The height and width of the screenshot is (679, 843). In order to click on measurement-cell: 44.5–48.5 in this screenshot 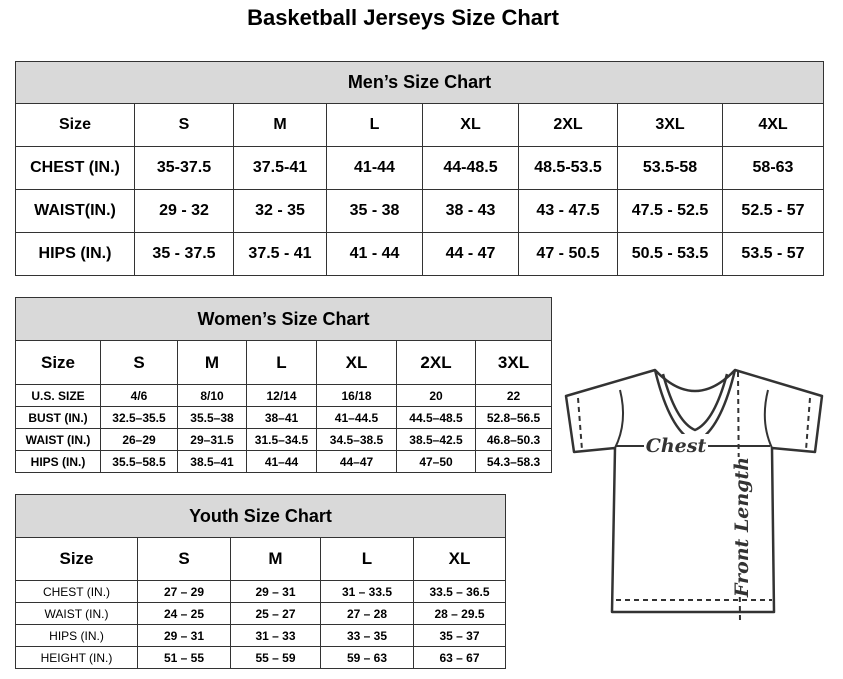, I will do `click(436, 417)`.